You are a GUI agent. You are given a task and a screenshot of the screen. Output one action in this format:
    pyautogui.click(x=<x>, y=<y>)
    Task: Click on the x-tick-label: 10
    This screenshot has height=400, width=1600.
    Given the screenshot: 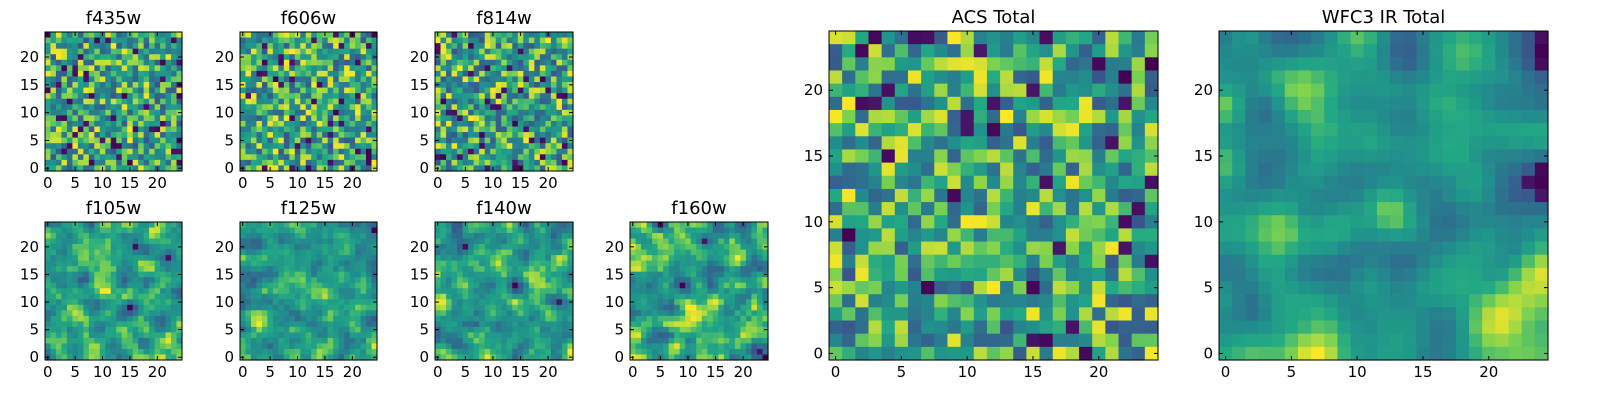 What is the action you would take?
    pyautogui.click(x=297, y=183)
    